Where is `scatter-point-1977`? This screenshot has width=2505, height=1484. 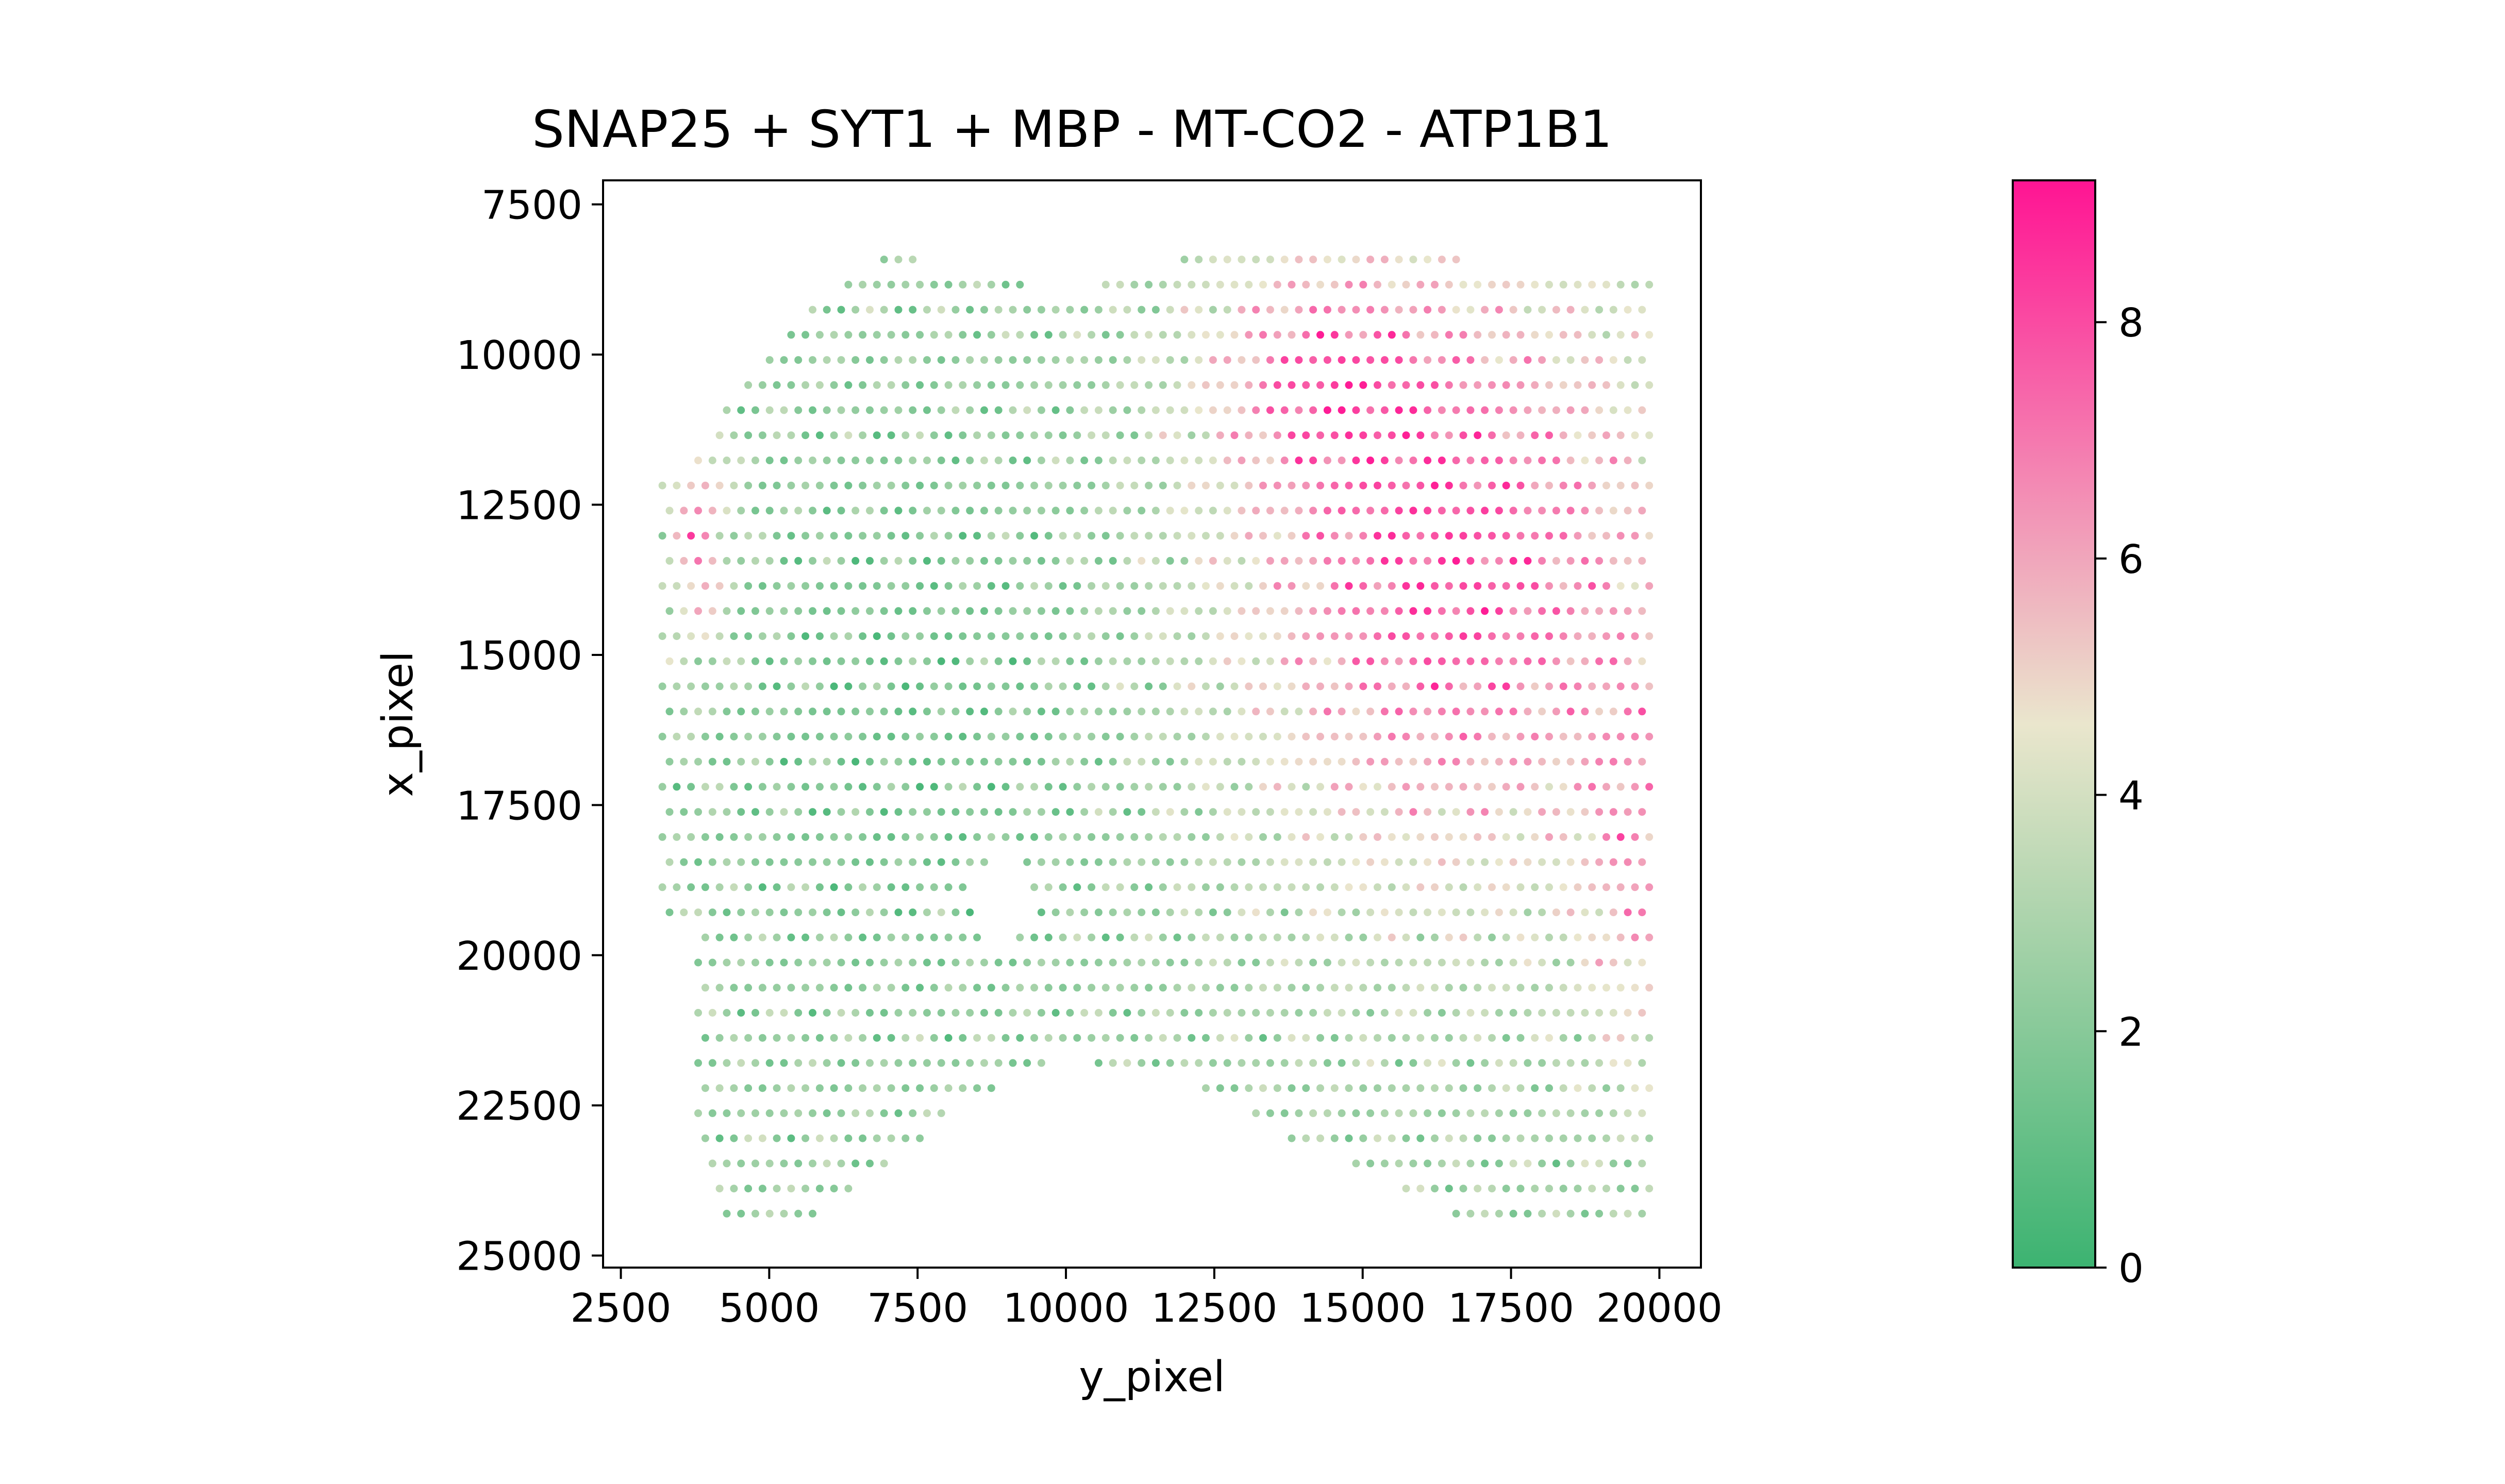
scatter-point-1977 is located at coordinates (955, 1013).